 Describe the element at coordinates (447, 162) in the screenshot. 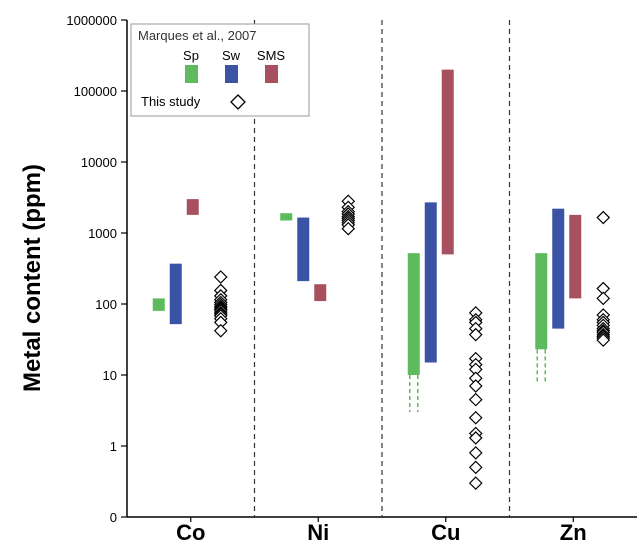

I see `range-bar-sms-cu` at that location.